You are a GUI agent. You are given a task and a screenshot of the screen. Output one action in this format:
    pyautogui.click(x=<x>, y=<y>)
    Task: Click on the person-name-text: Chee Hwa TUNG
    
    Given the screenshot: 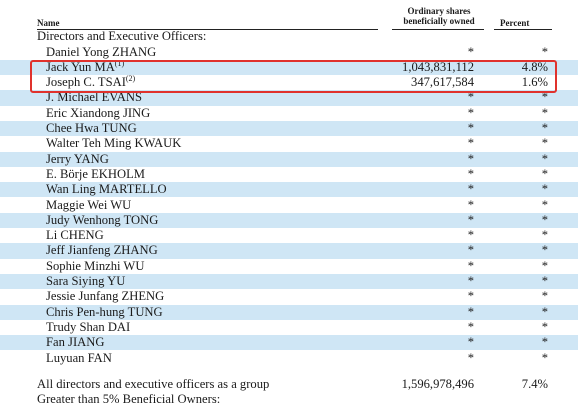 What is the action you would take?
    pyautogui.click(x=91, y=128)
    